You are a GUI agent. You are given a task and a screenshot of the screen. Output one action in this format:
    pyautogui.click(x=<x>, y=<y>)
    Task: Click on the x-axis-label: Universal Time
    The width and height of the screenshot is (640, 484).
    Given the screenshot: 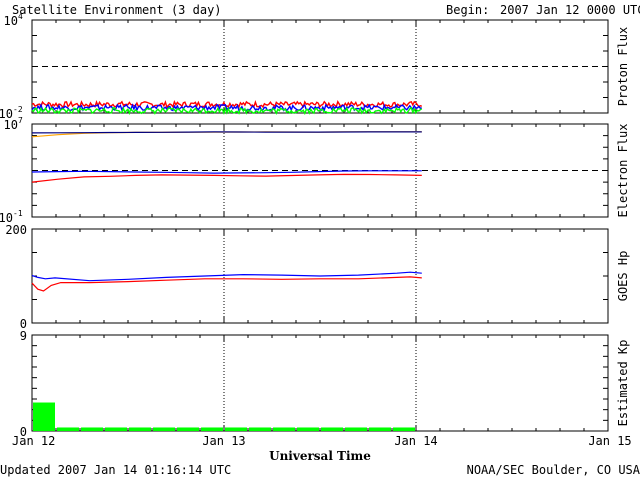 What is the action you would take?
    pyautogui.click(x=320, y=456)
    